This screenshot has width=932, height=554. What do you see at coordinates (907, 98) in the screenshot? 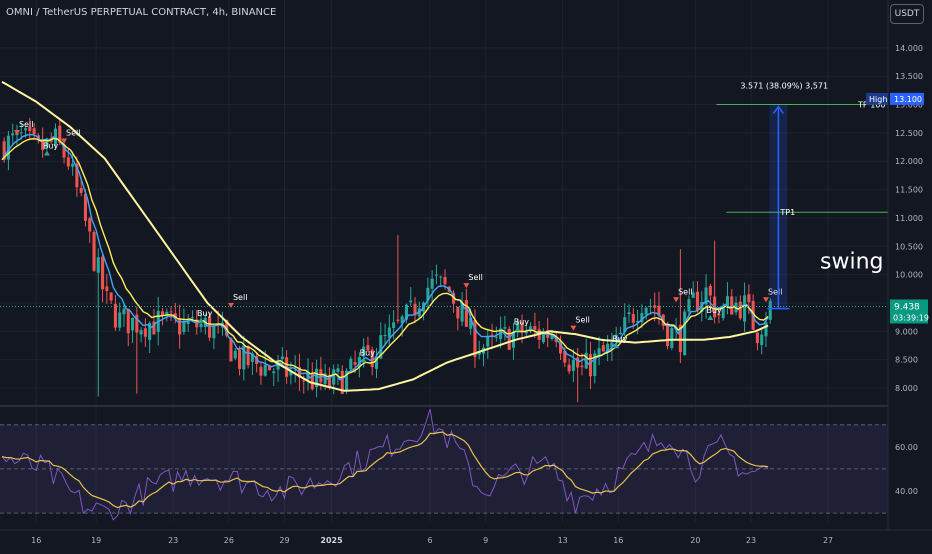
I see `high-value-bg` at bounding box center [907, 98].